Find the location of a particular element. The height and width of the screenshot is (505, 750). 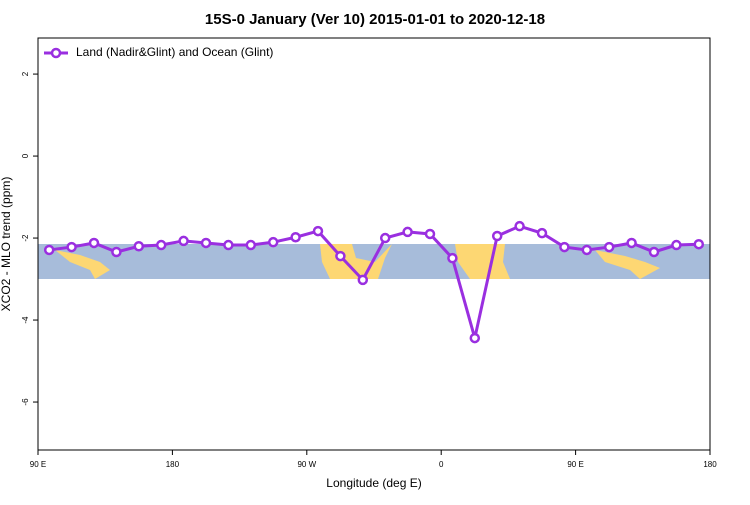

y-tick-label: -6 is located at coordinates (25, 402).